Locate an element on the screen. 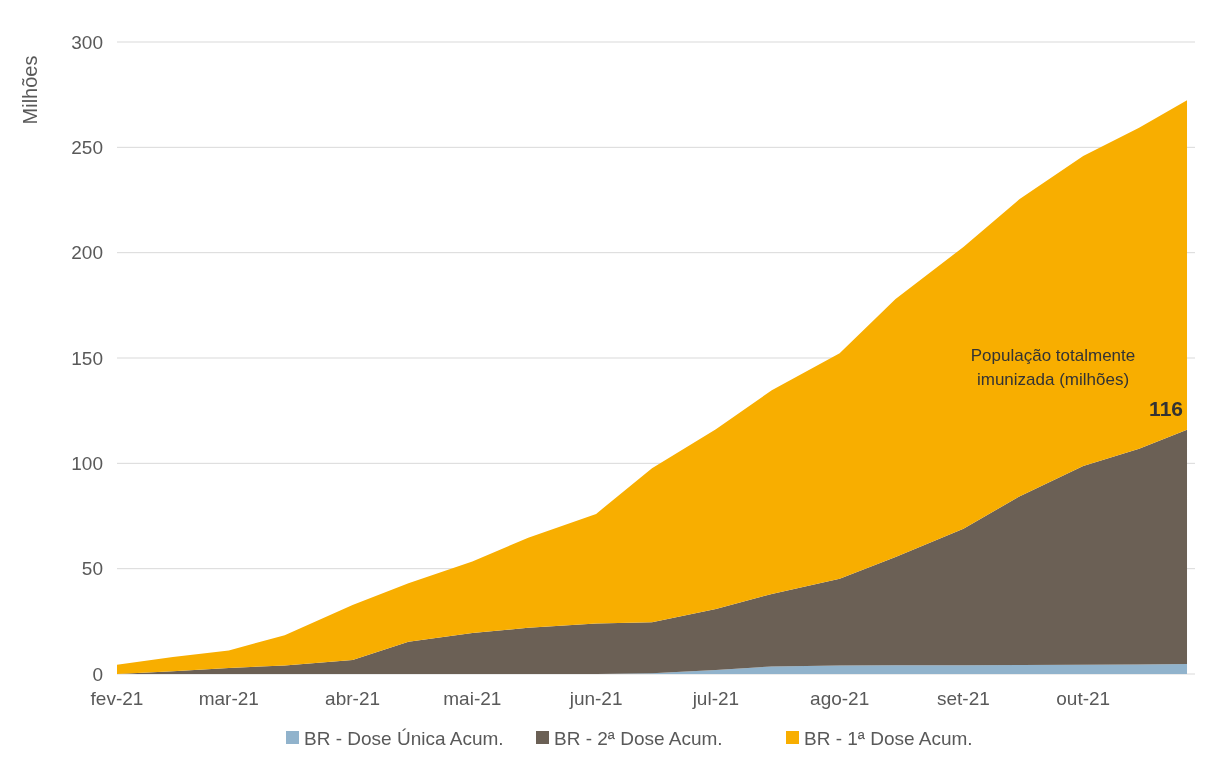 The width and height of the screenshot is (1221, 758). x-tick-label: jul-21 is located at coordinates (715, 698).